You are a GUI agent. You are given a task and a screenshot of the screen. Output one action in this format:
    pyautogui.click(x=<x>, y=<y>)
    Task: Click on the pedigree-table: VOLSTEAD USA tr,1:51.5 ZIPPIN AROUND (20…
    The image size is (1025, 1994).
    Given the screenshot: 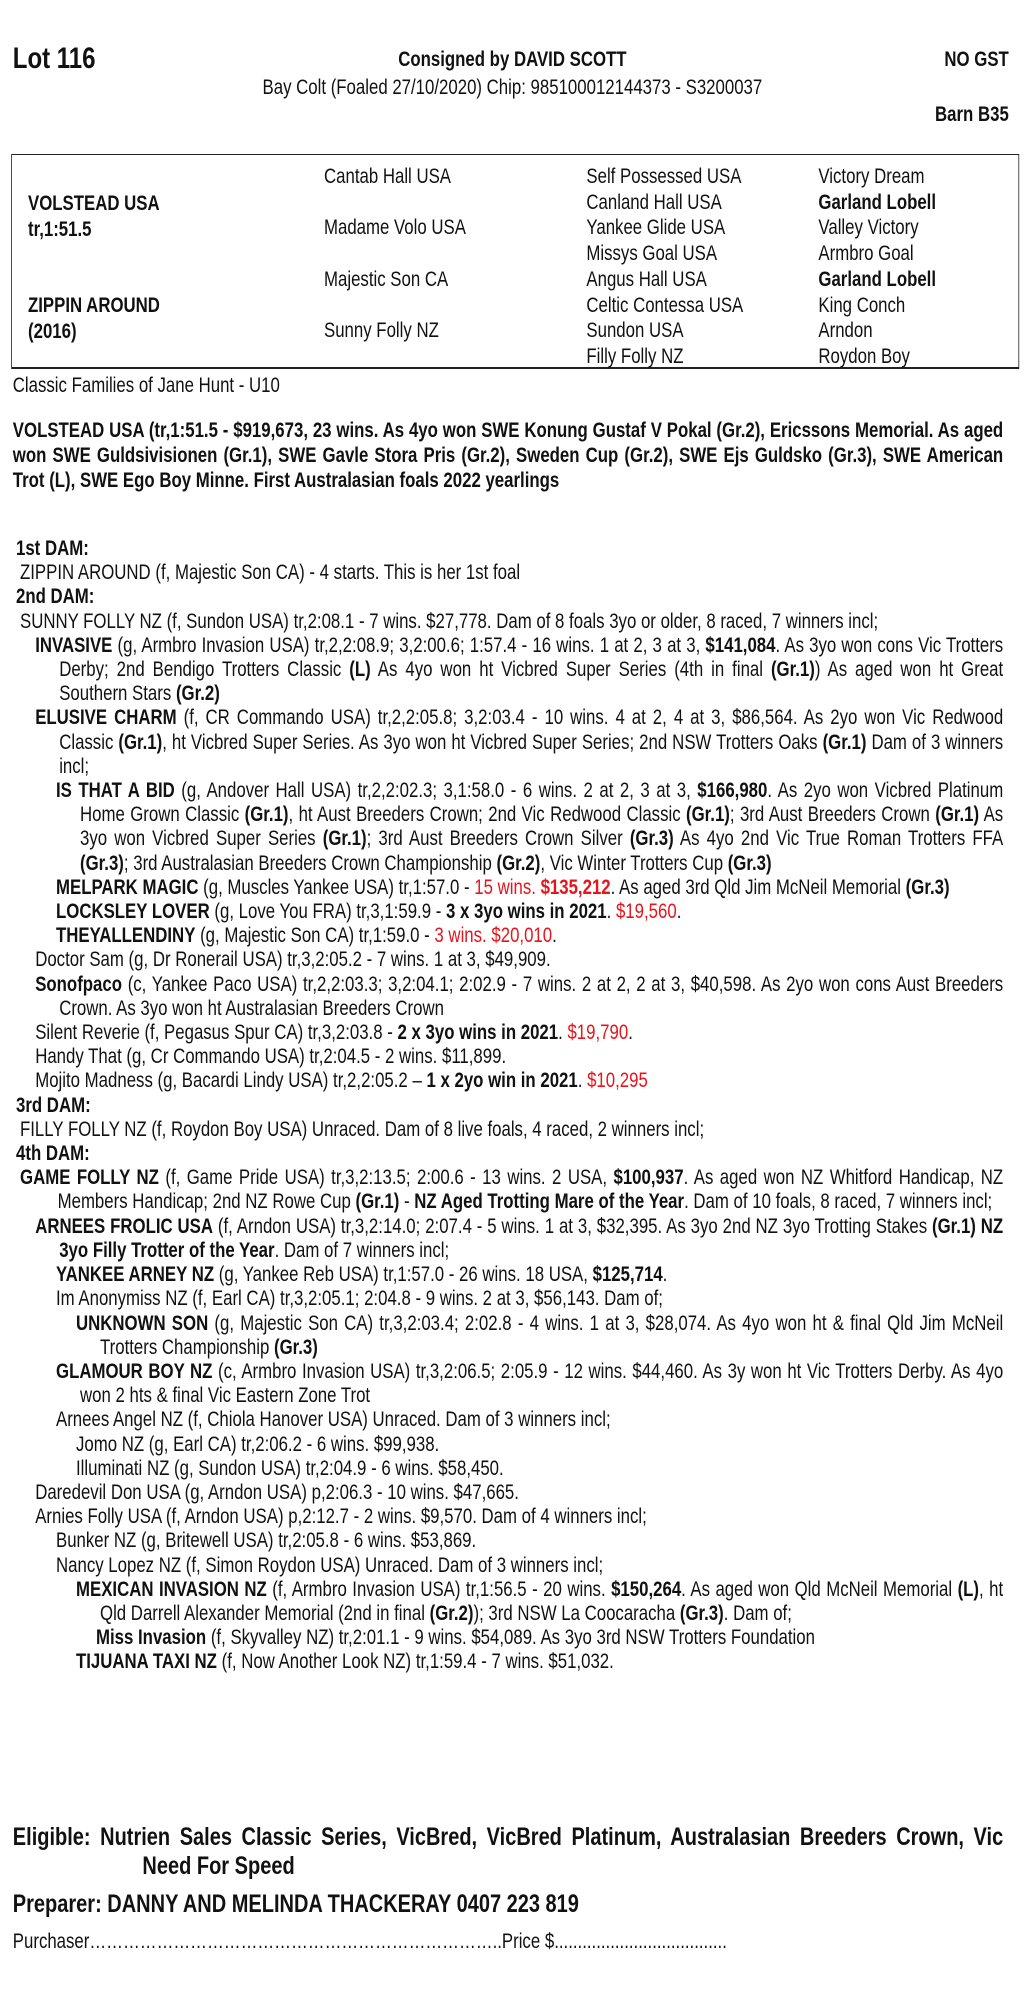 What is the action you would take?
    pyautogui.click(x=515, y=261)
    